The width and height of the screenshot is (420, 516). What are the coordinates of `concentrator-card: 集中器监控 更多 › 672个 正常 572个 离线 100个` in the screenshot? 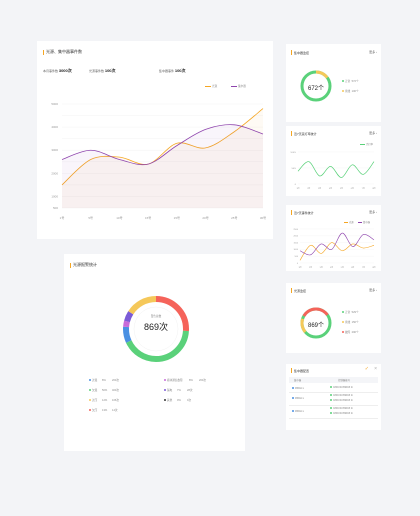 It's located at (333, 83).